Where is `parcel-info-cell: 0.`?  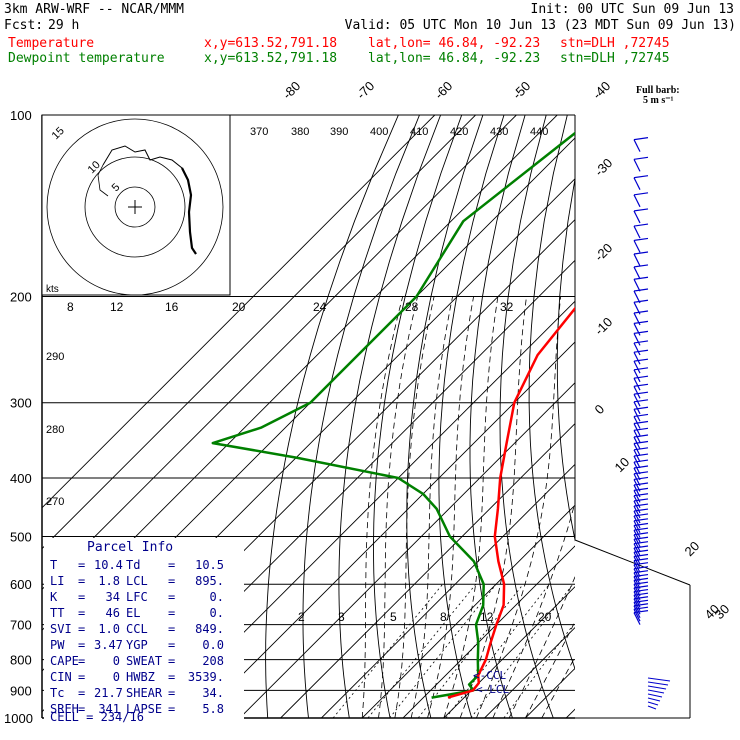 parcel-info-cell: 0. is located at coordinates (216, 613).